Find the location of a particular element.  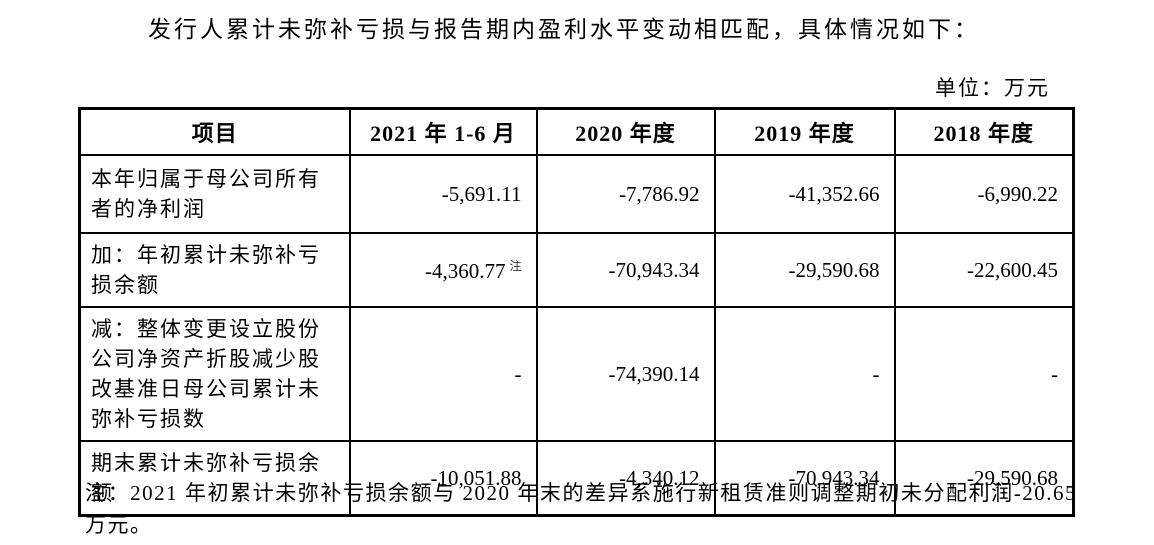

col-header-item: 项目 is located at coordinates (214, 131).